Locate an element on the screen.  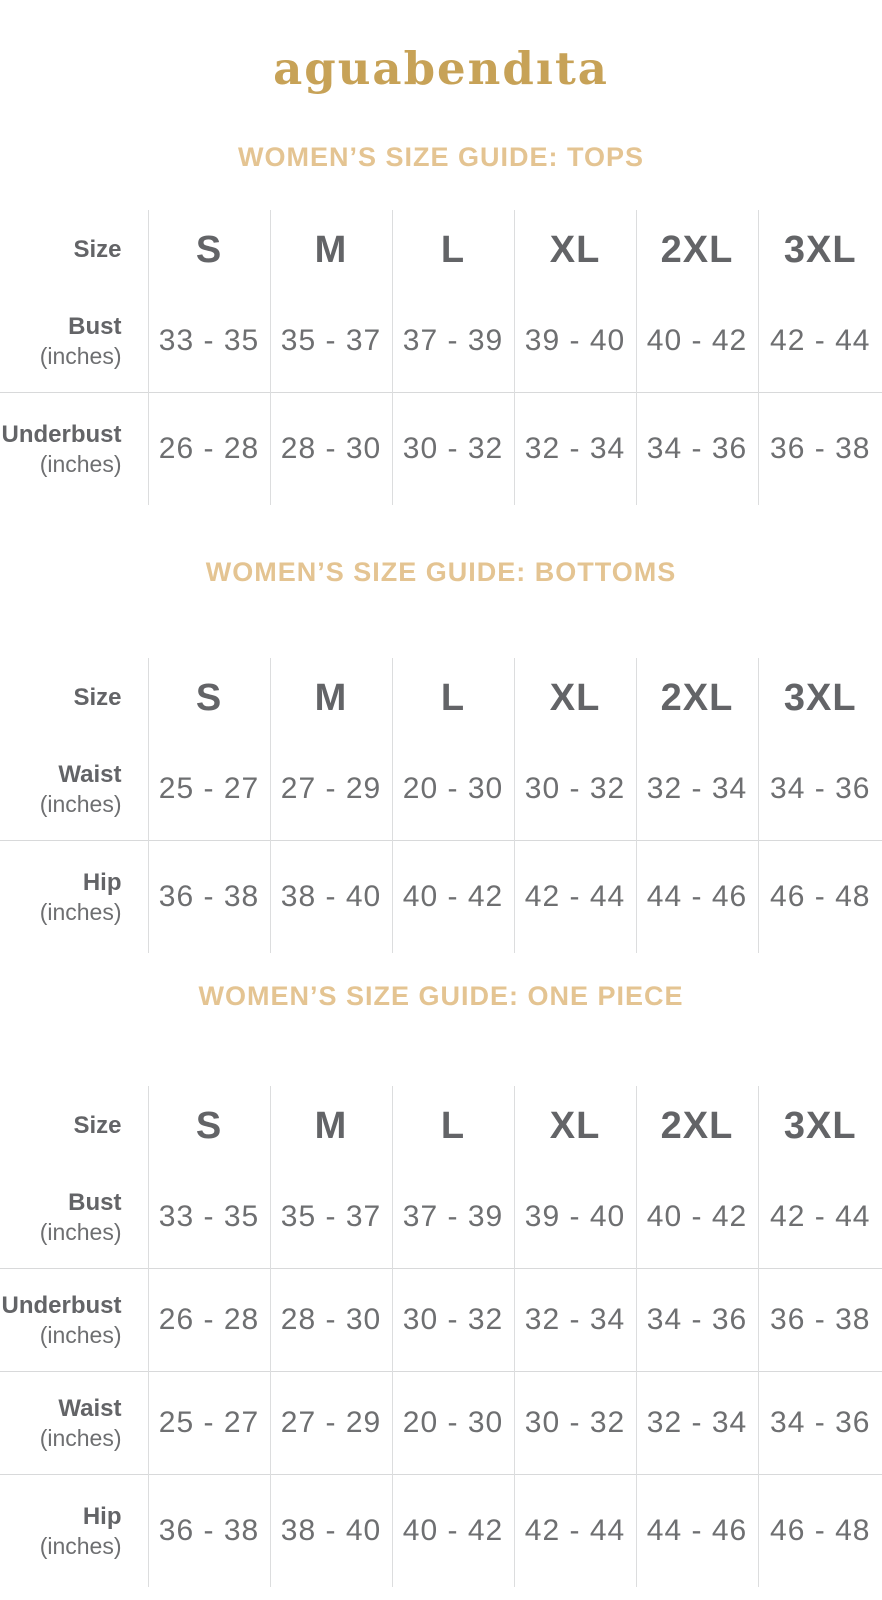
brand-logo: aguabendıta is located at coordinates (441, 68).